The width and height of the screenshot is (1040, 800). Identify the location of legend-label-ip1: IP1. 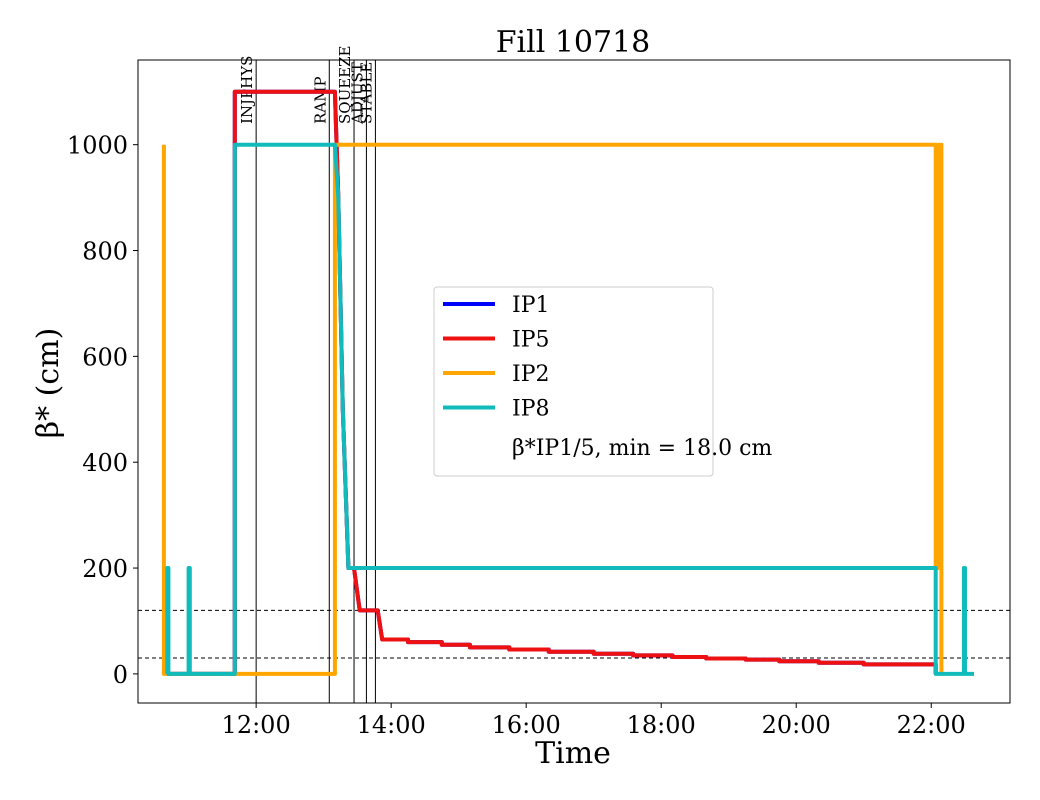
(531, 305).